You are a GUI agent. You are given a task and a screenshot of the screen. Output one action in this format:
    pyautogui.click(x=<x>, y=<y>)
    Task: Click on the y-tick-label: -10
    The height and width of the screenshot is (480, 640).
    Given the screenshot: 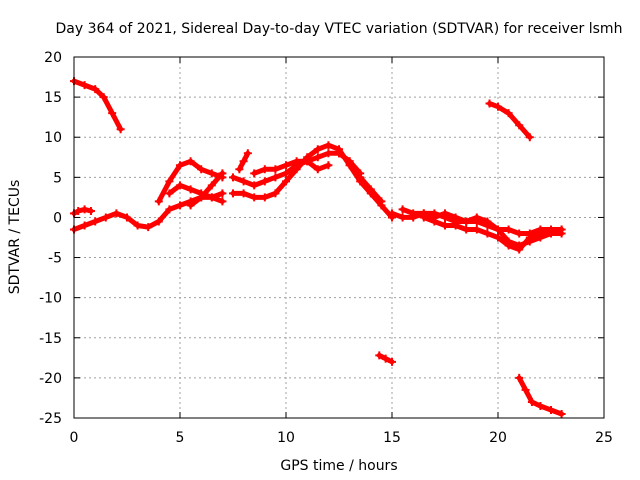 What is the action you would take?
    pyautogui.click(x=50, y=299)
    